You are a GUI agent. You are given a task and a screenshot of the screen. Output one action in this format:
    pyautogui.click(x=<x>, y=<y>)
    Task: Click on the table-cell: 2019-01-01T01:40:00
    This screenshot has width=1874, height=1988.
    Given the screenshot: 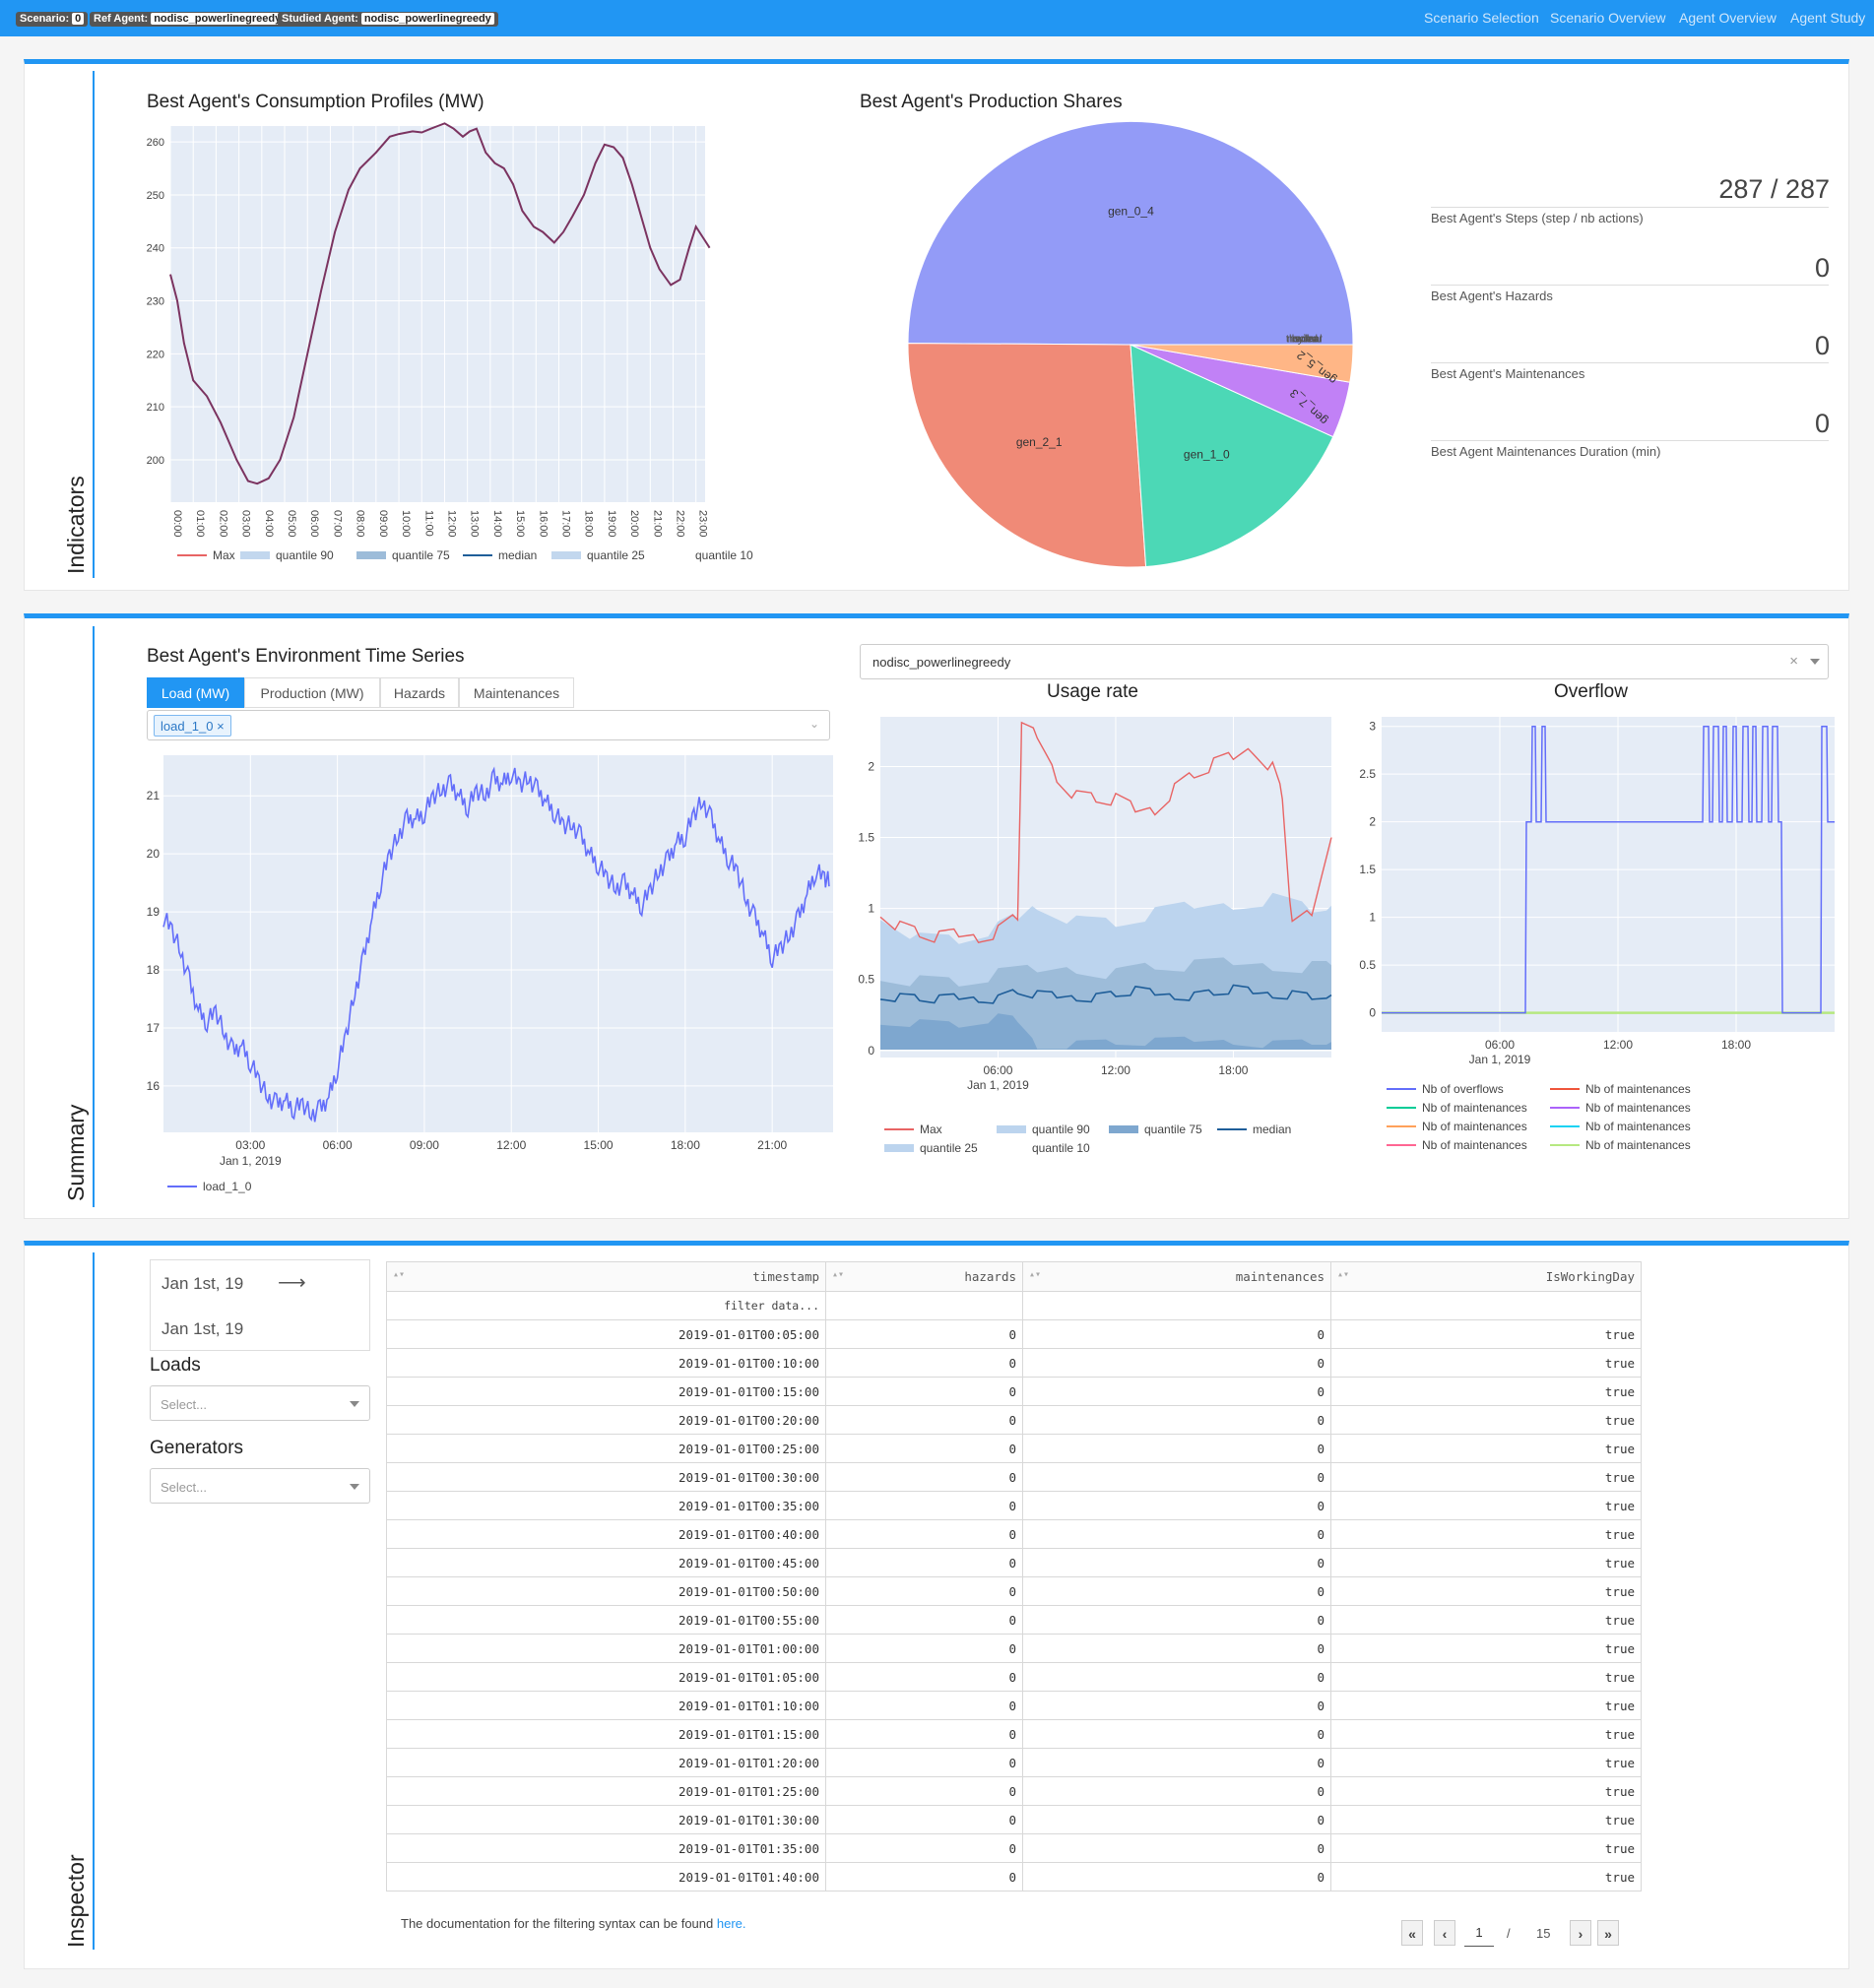 What is the action you would take?
    pyautogui.click(x=606, y=1877)
    